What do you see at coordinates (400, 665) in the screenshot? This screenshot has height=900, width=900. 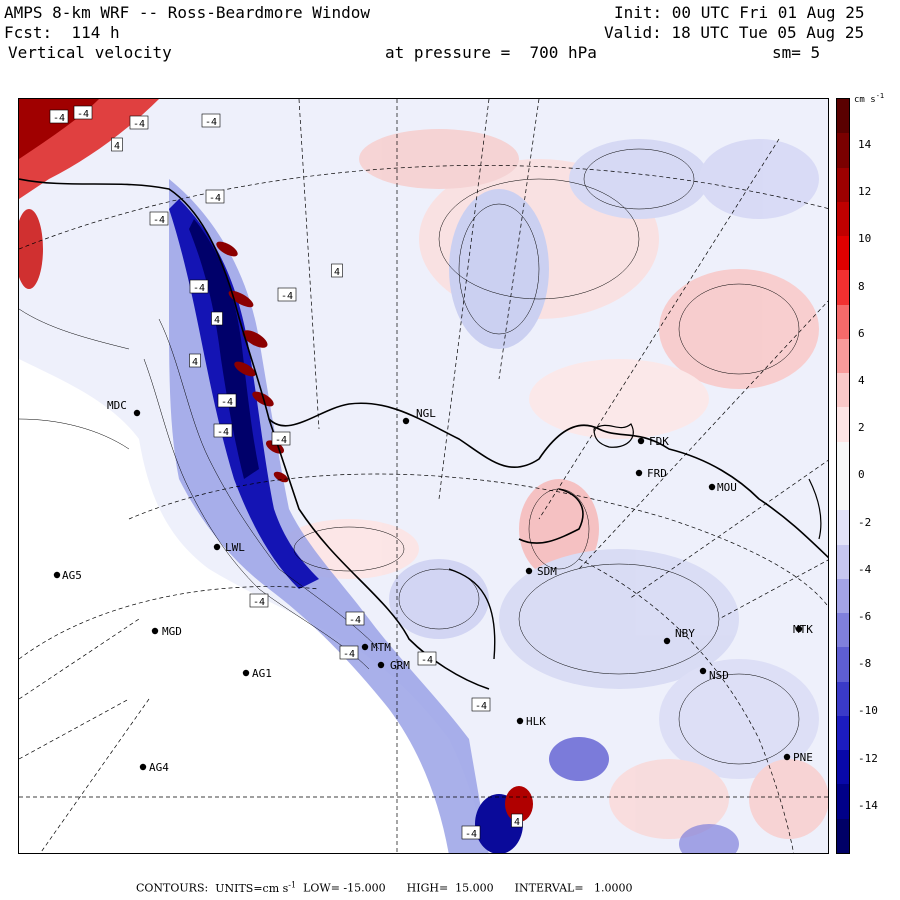 I see `station-label: GRM` at bounding box center [400, 665].